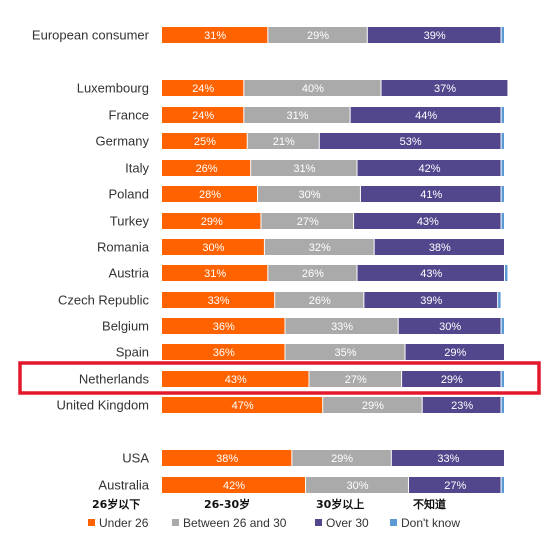 Image resolution: width=547 pixels, height=545 pixels. I want to click on value-label-turkey-between-26-and-30: 27%, so click(308, 222).